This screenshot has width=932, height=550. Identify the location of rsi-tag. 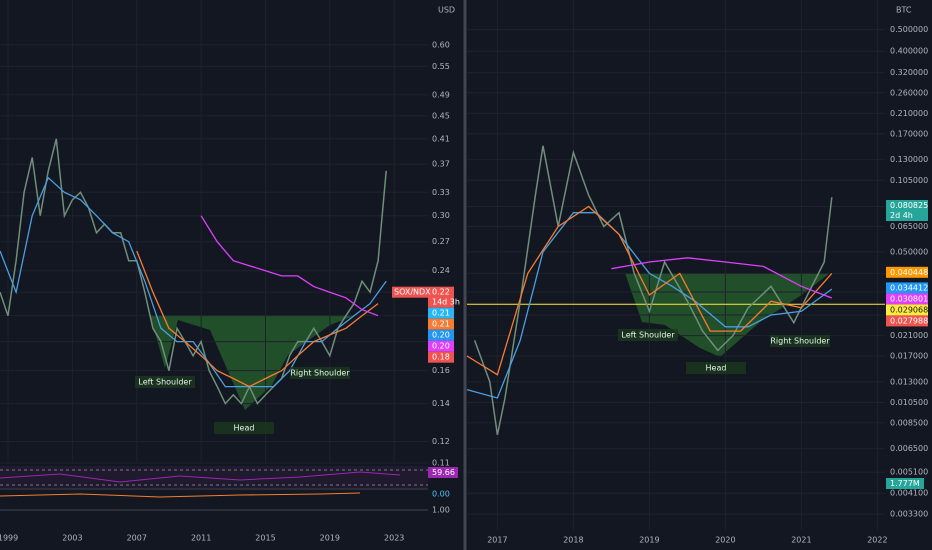
(443, 472).